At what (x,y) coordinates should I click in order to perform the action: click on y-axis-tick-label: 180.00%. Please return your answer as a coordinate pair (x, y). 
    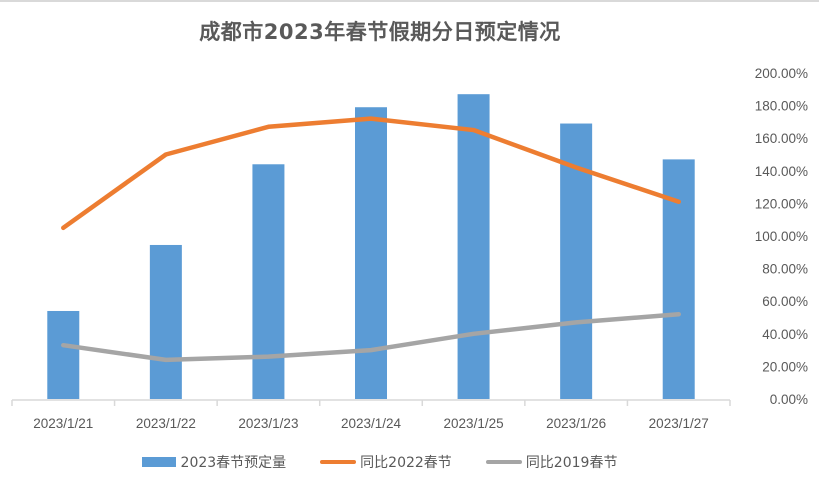
    Looking at the image, I should click on (781, 106).